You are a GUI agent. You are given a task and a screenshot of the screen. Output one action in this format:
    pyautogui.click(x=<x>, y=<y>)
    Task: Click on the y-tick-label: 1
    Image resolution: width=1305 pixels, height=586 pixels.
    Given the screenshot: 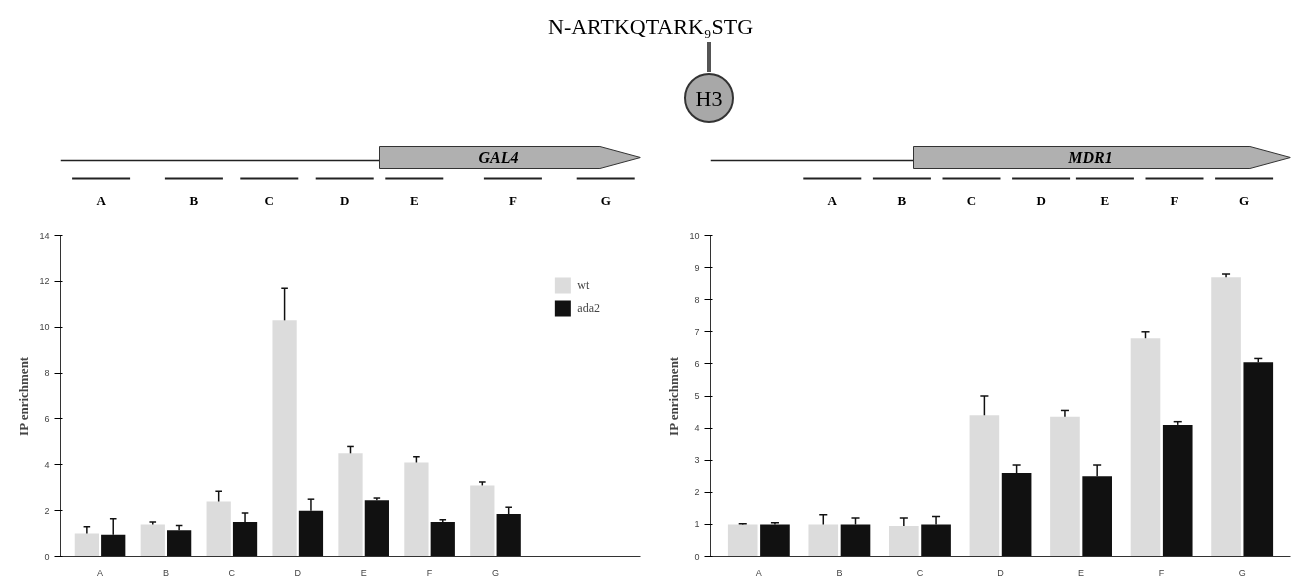 What is the action you would take?
    pyautogui.click(x=697, y=524)
    